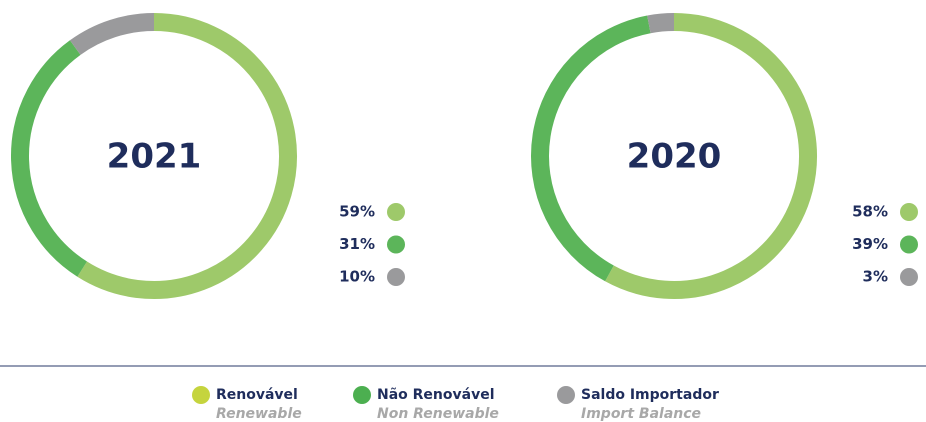  Describe the element at coordinates (154, 157) in the screenshot. I see `donut-title: 2021` at that location.